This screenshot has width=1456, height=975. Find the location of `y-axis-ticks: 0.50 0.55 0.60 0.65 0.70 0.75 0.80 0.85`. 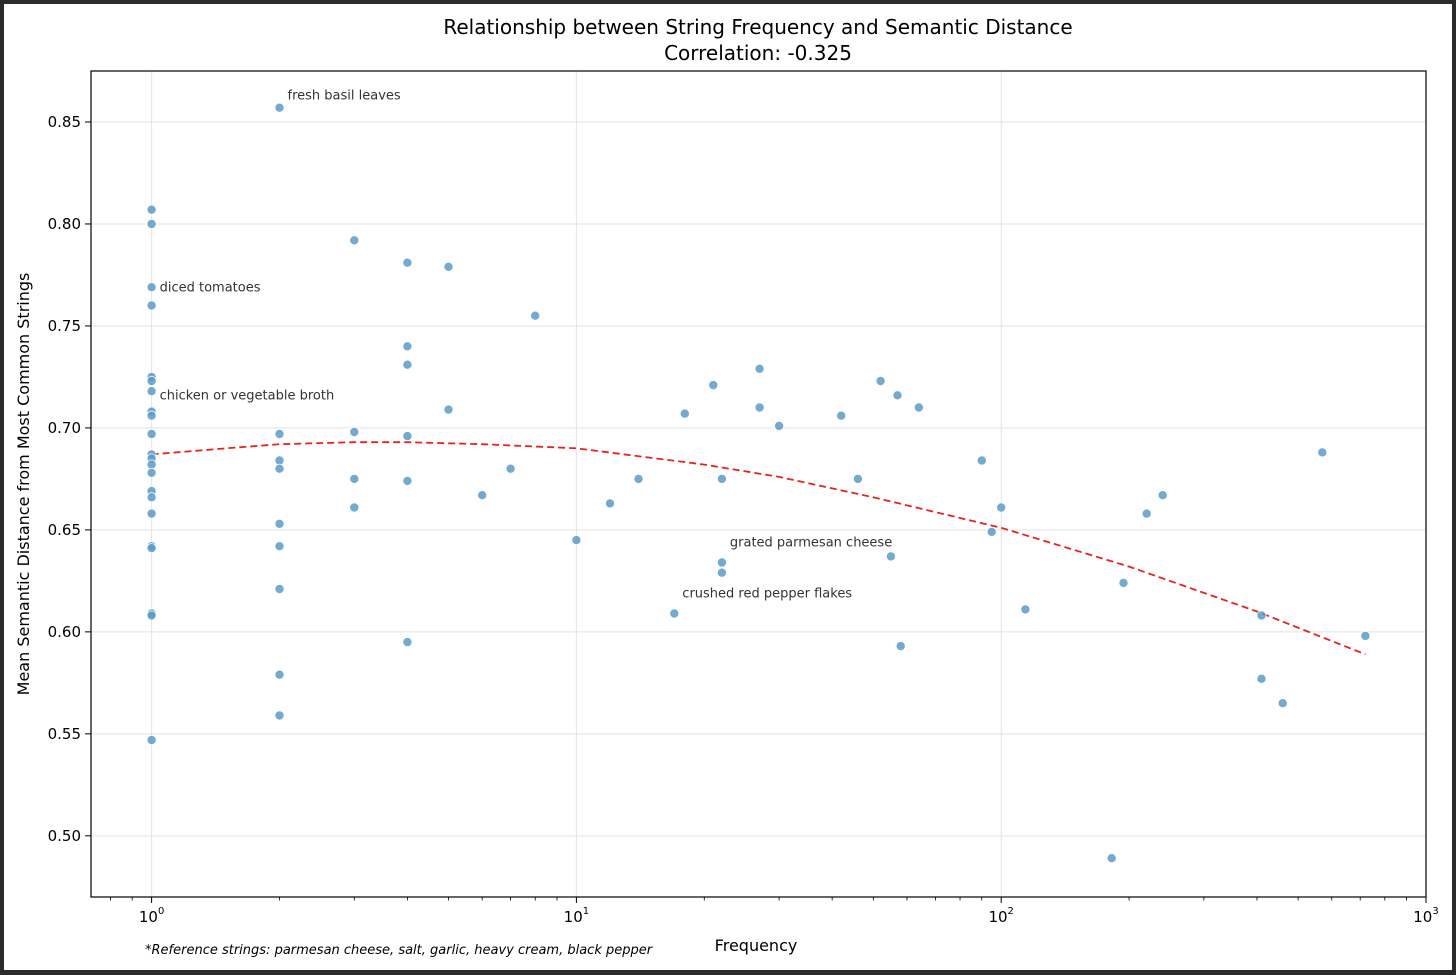

y-axis-ticks: 0.50 0.55 0.60 0.65 0.70 0.75 0.80 0.85 is located at coordinates (69, 479).